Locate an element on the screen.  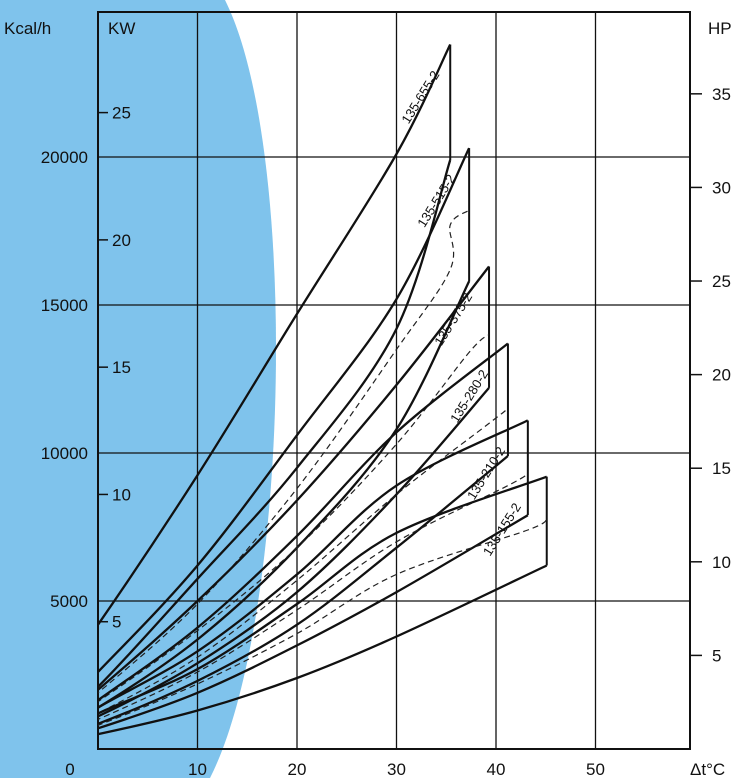
hp-tick-label: 20 is located at coordinates (721, 375).